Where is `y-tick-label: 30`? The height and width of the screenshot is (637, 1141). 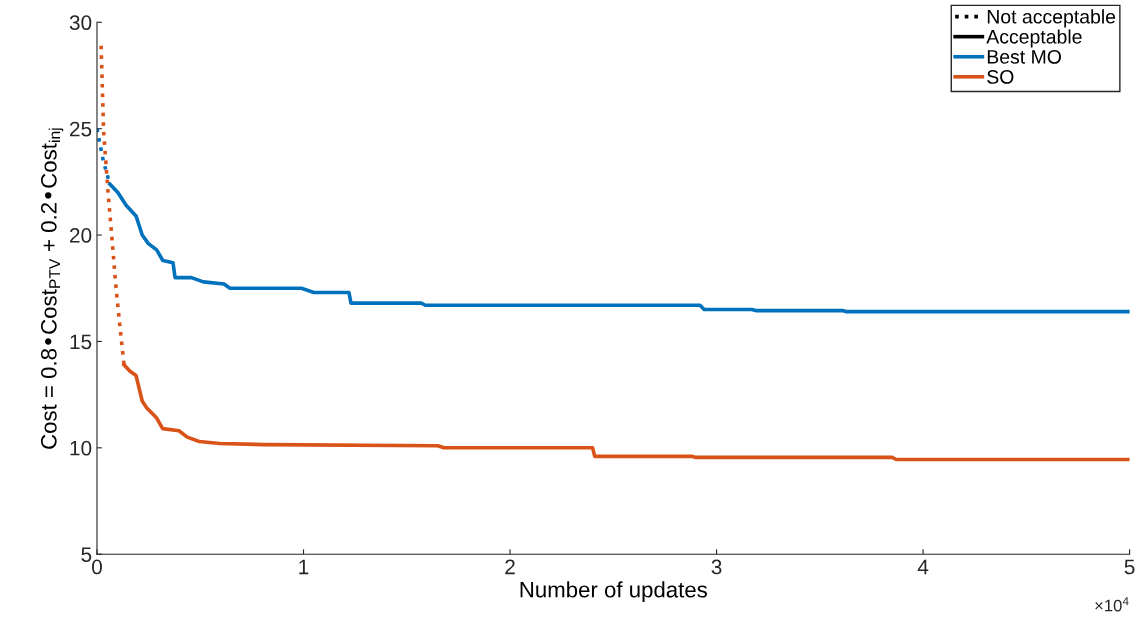 y-tick-label: 30 is located at coordinates (80, 23).